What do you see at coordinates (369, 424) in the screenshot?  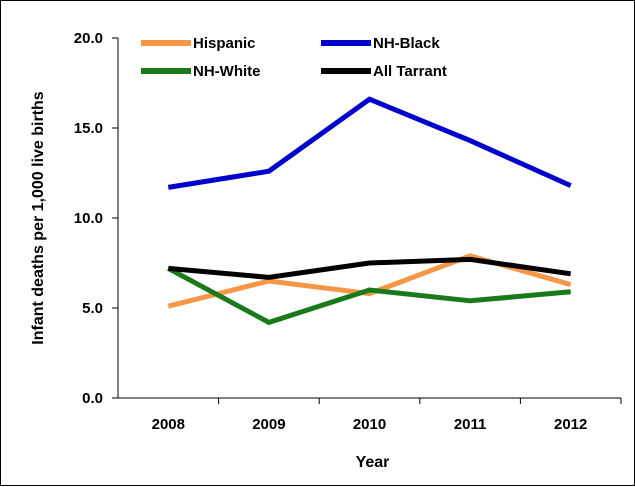 I see `x-tick-label: 2010` at bounding box center [369, 424].